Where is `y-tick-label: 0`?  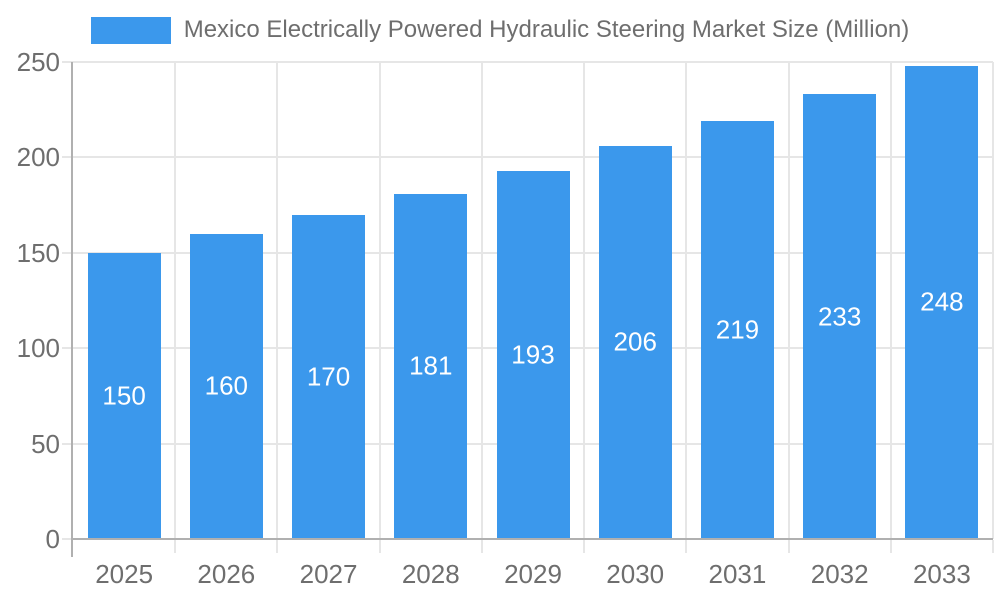 y-tick-label: 0 is located at coordinates (52, 539).